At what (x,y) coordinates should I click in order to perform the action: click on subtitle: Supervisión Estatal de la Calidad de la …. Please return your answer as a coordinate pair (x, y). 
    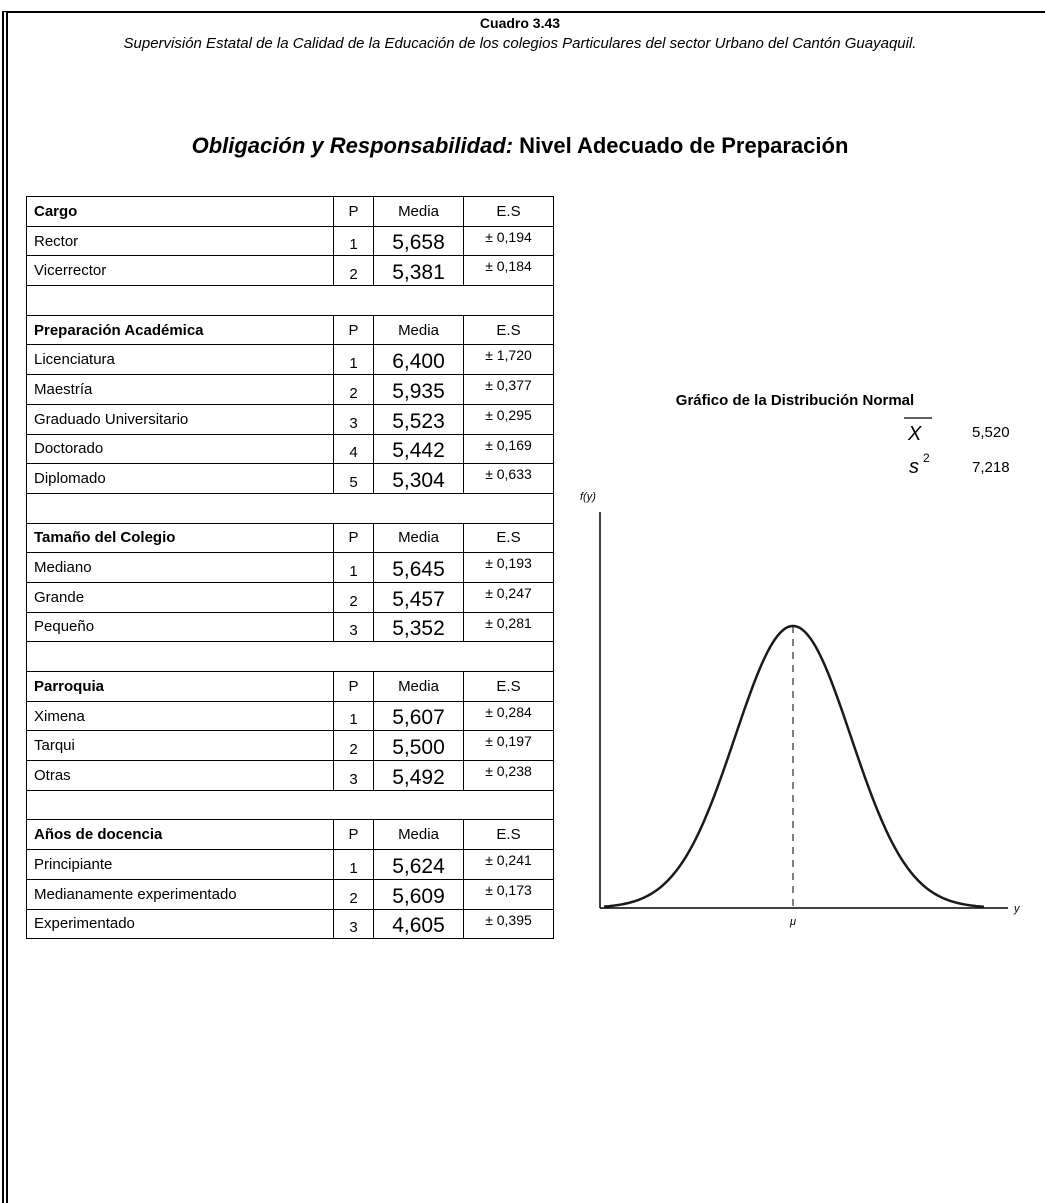
    Looking at the image, I should click on (520, 43).